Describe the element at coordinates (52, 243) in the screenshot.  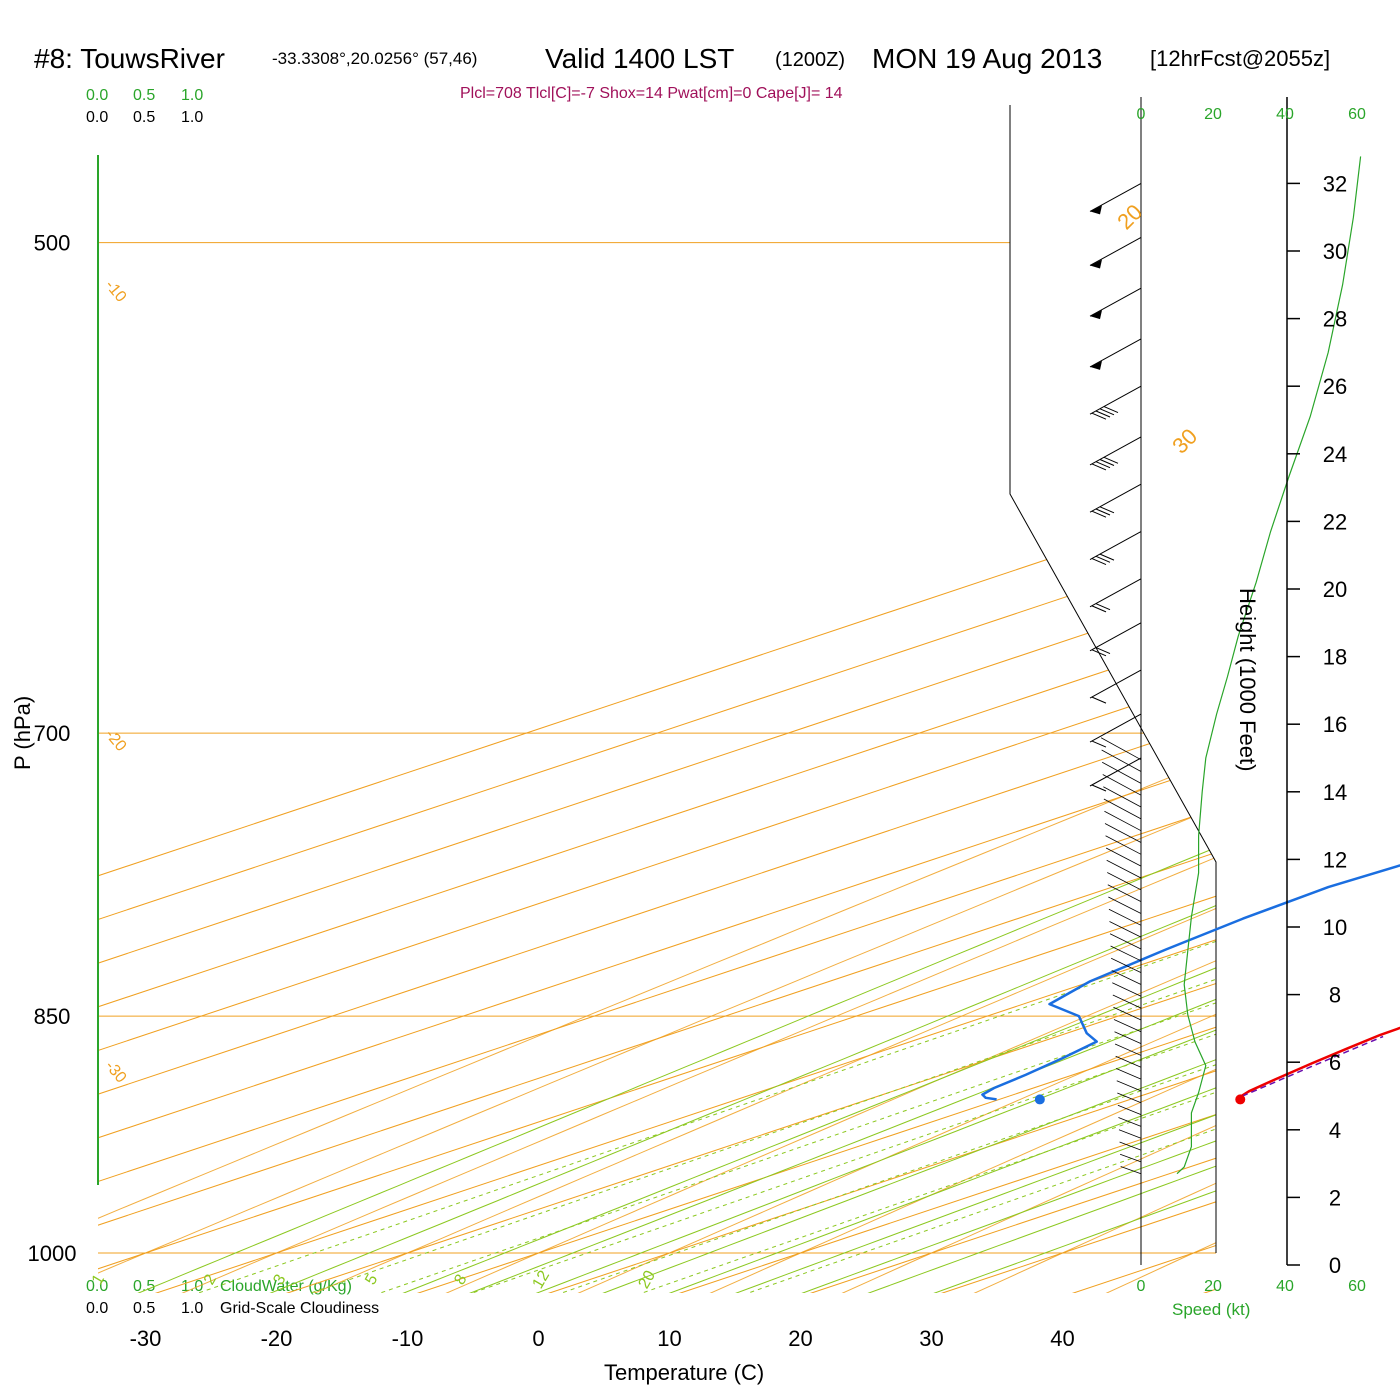
I see `pressure-tick-label: 500` at that location.